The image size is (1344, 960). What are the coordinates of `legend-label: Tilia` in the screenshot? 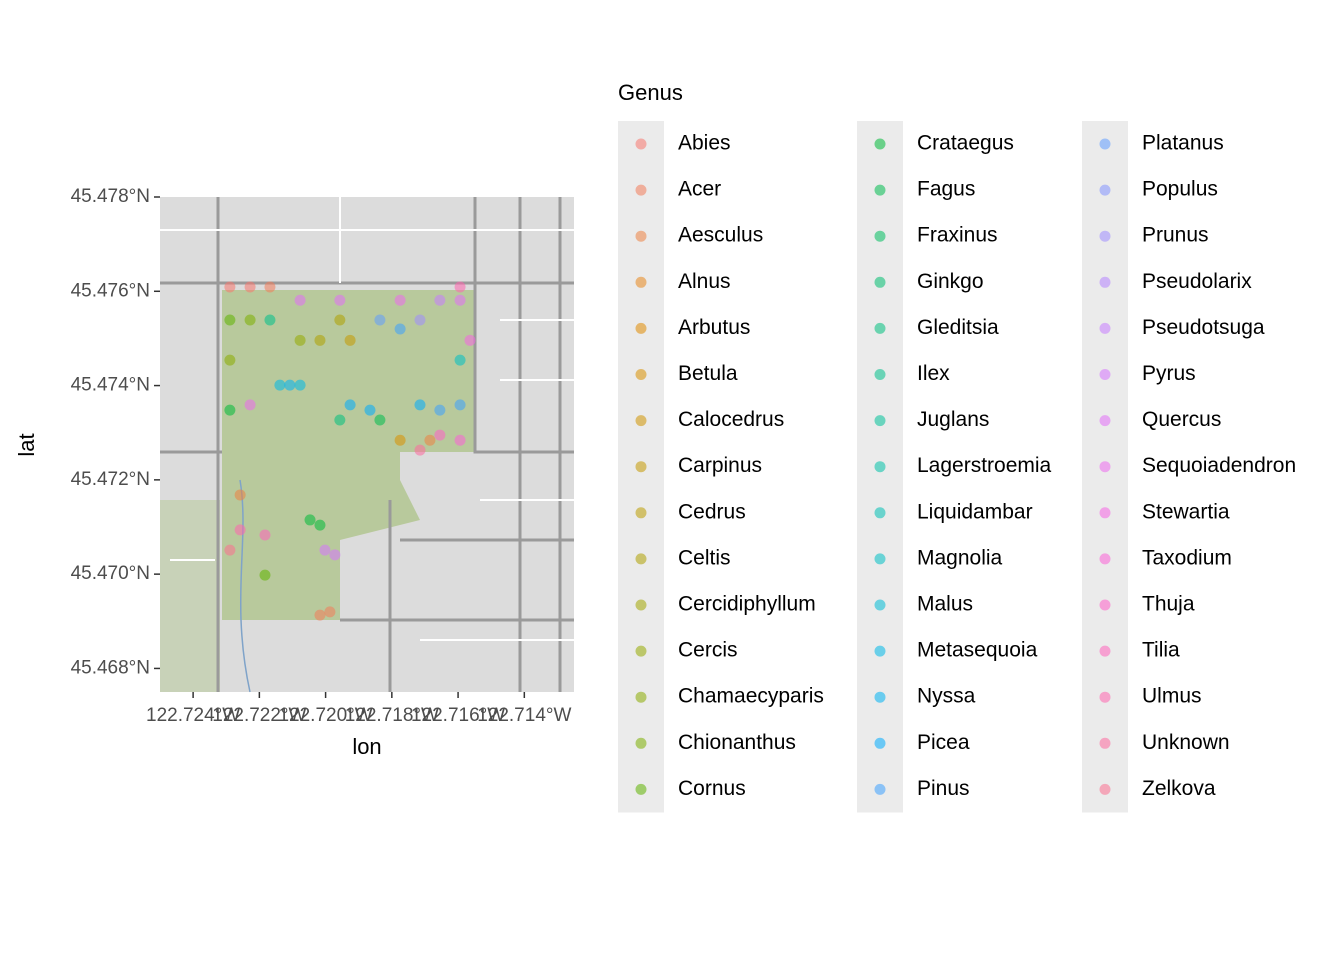 It's located at (1161, 650).